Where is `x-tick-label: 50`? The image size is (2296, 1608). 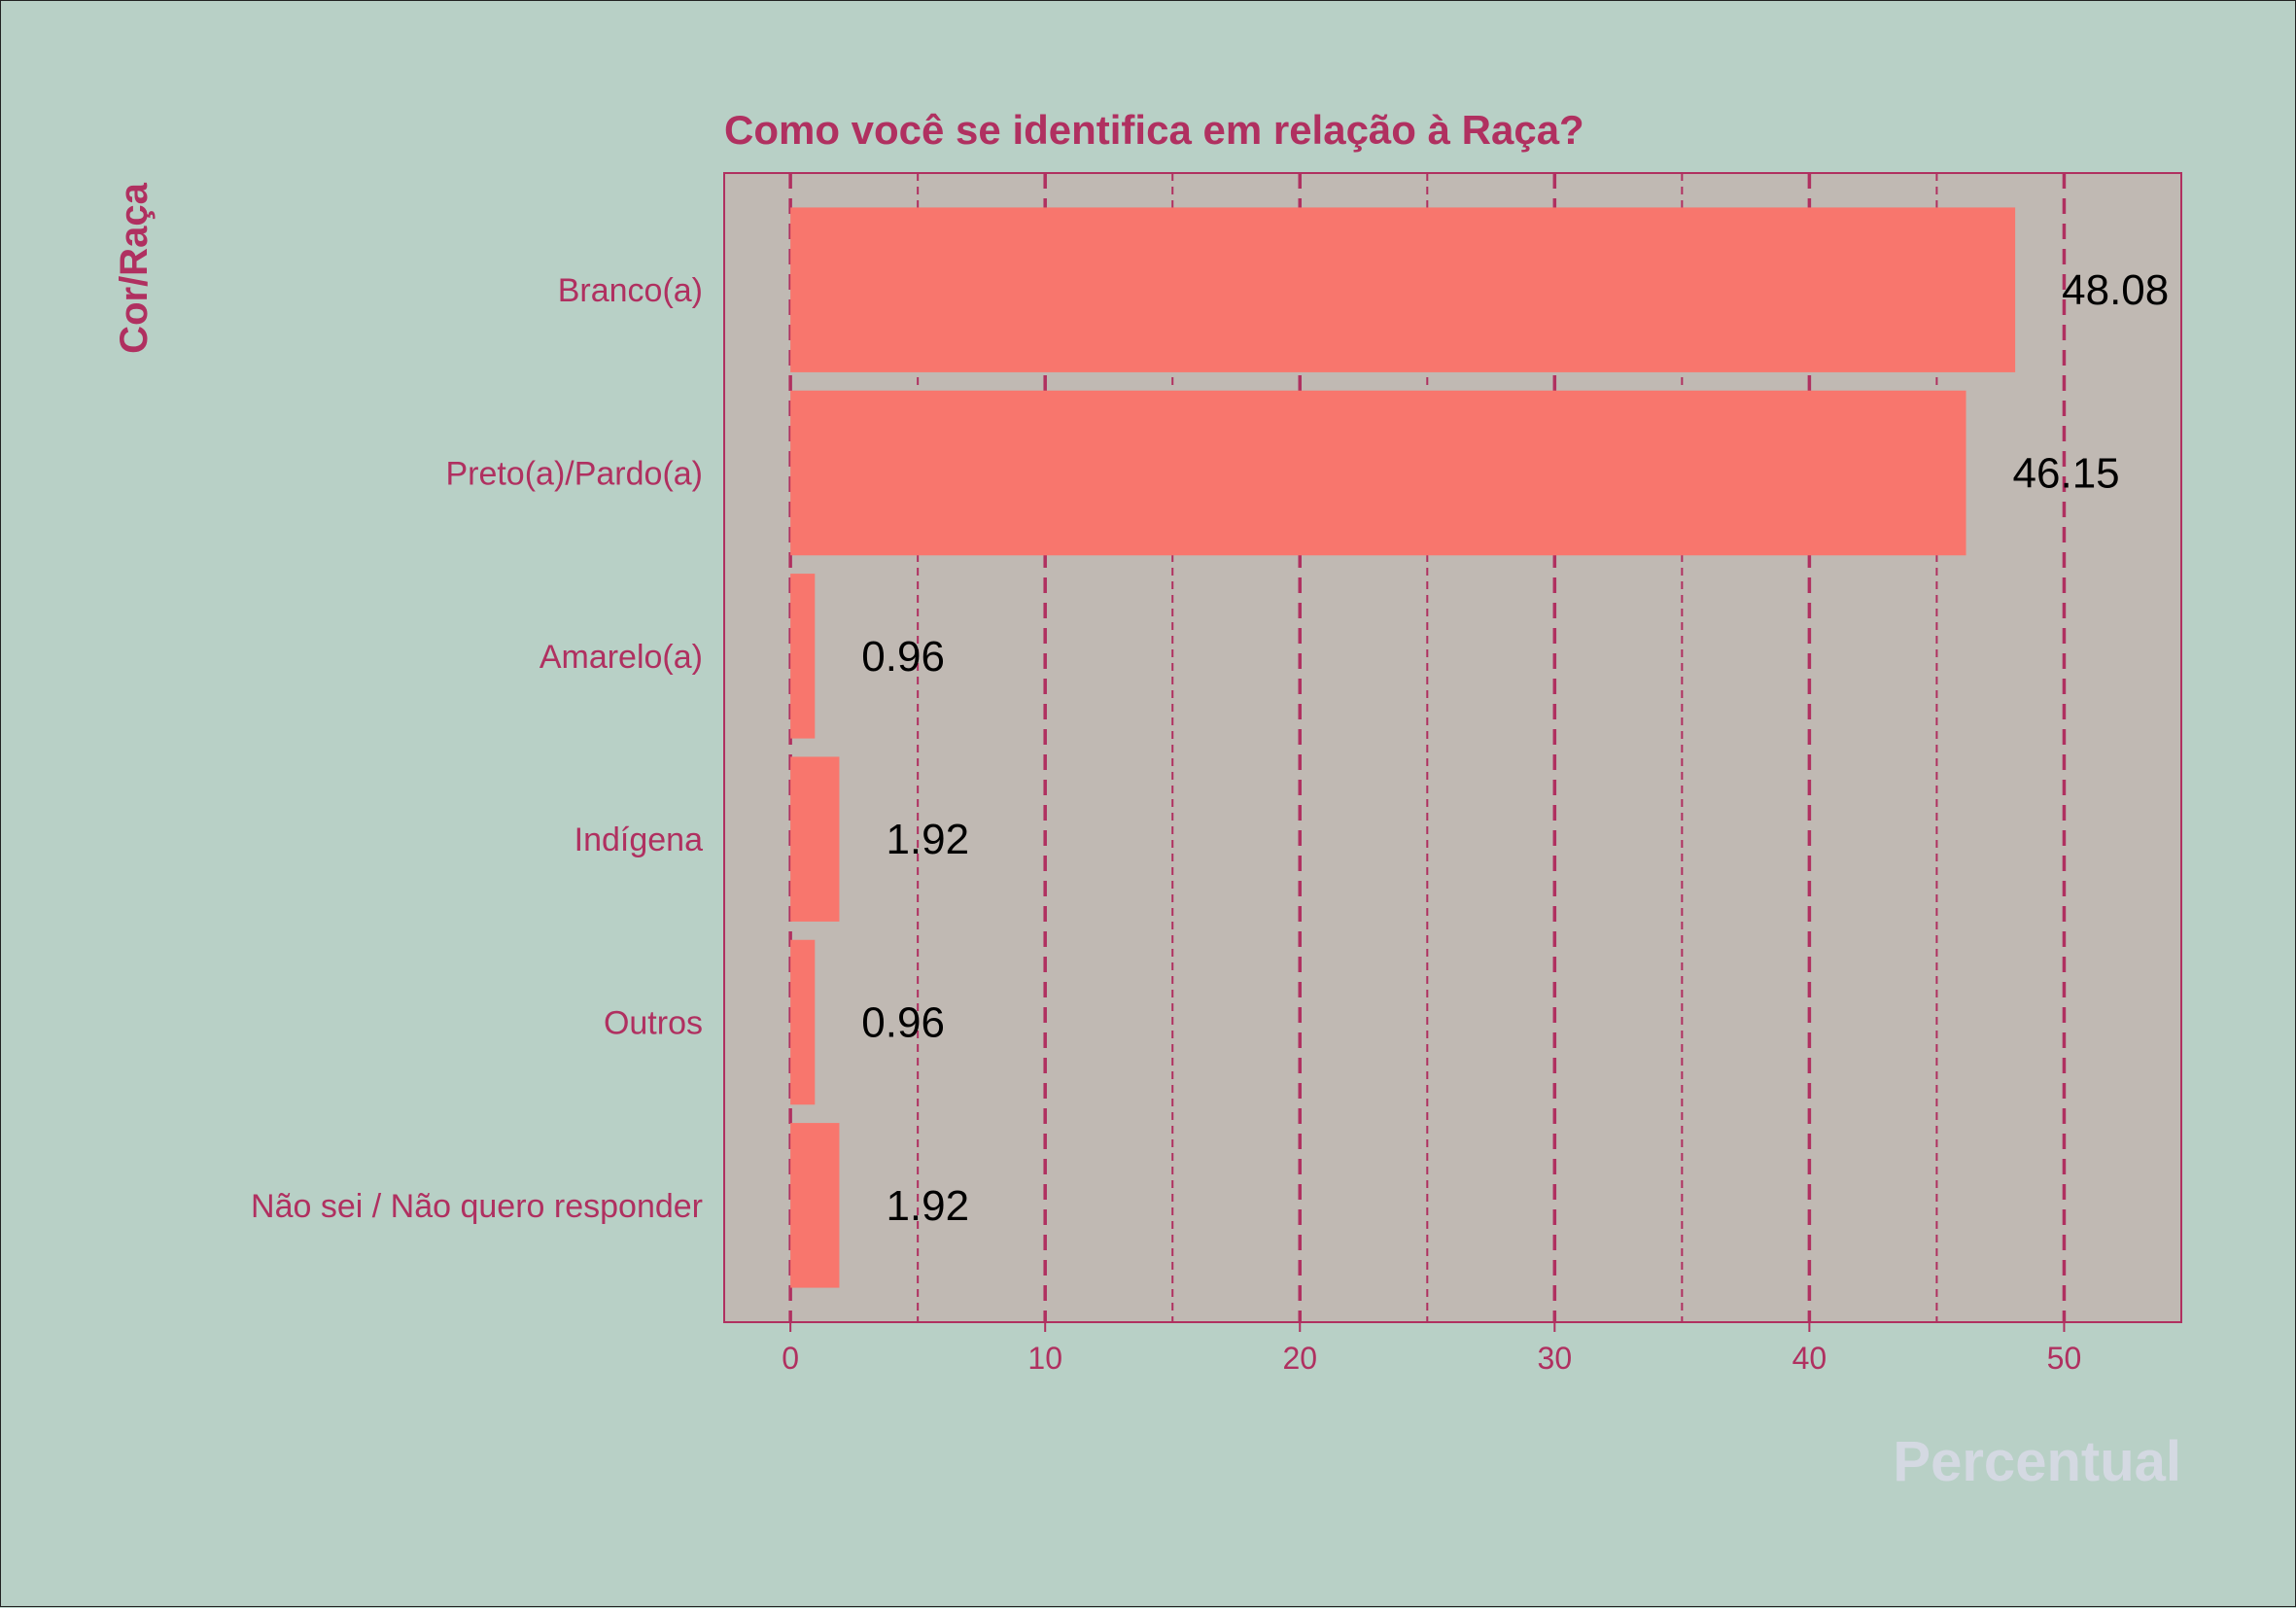
x-tick-label: 50 is located at coordinates (2064, 1358).